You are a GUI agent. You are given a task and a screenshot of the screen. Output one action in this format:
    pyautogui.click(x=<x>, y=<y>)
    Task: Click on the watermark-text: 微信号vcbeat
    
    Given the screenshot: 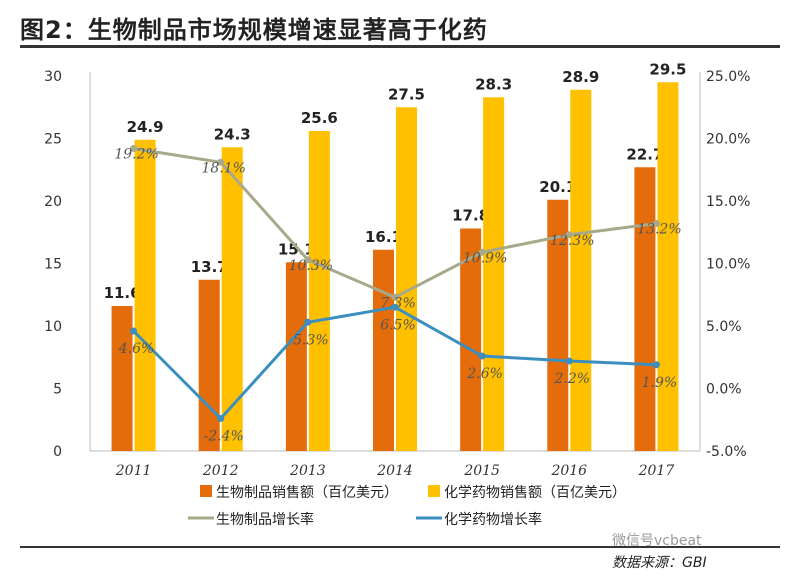 What is the action you would take?
    pyautogui.click(x=657, y=541)
    